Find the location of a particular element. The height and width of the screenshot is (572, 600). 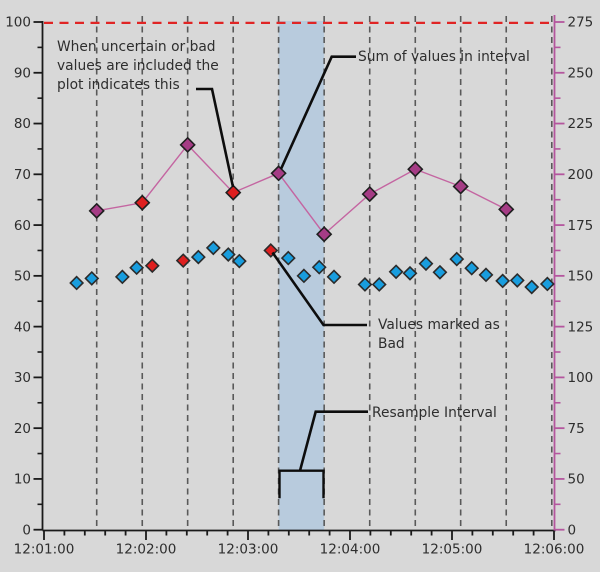

x-tick-label: 12:05:00 is located at coordinates (452, 550).